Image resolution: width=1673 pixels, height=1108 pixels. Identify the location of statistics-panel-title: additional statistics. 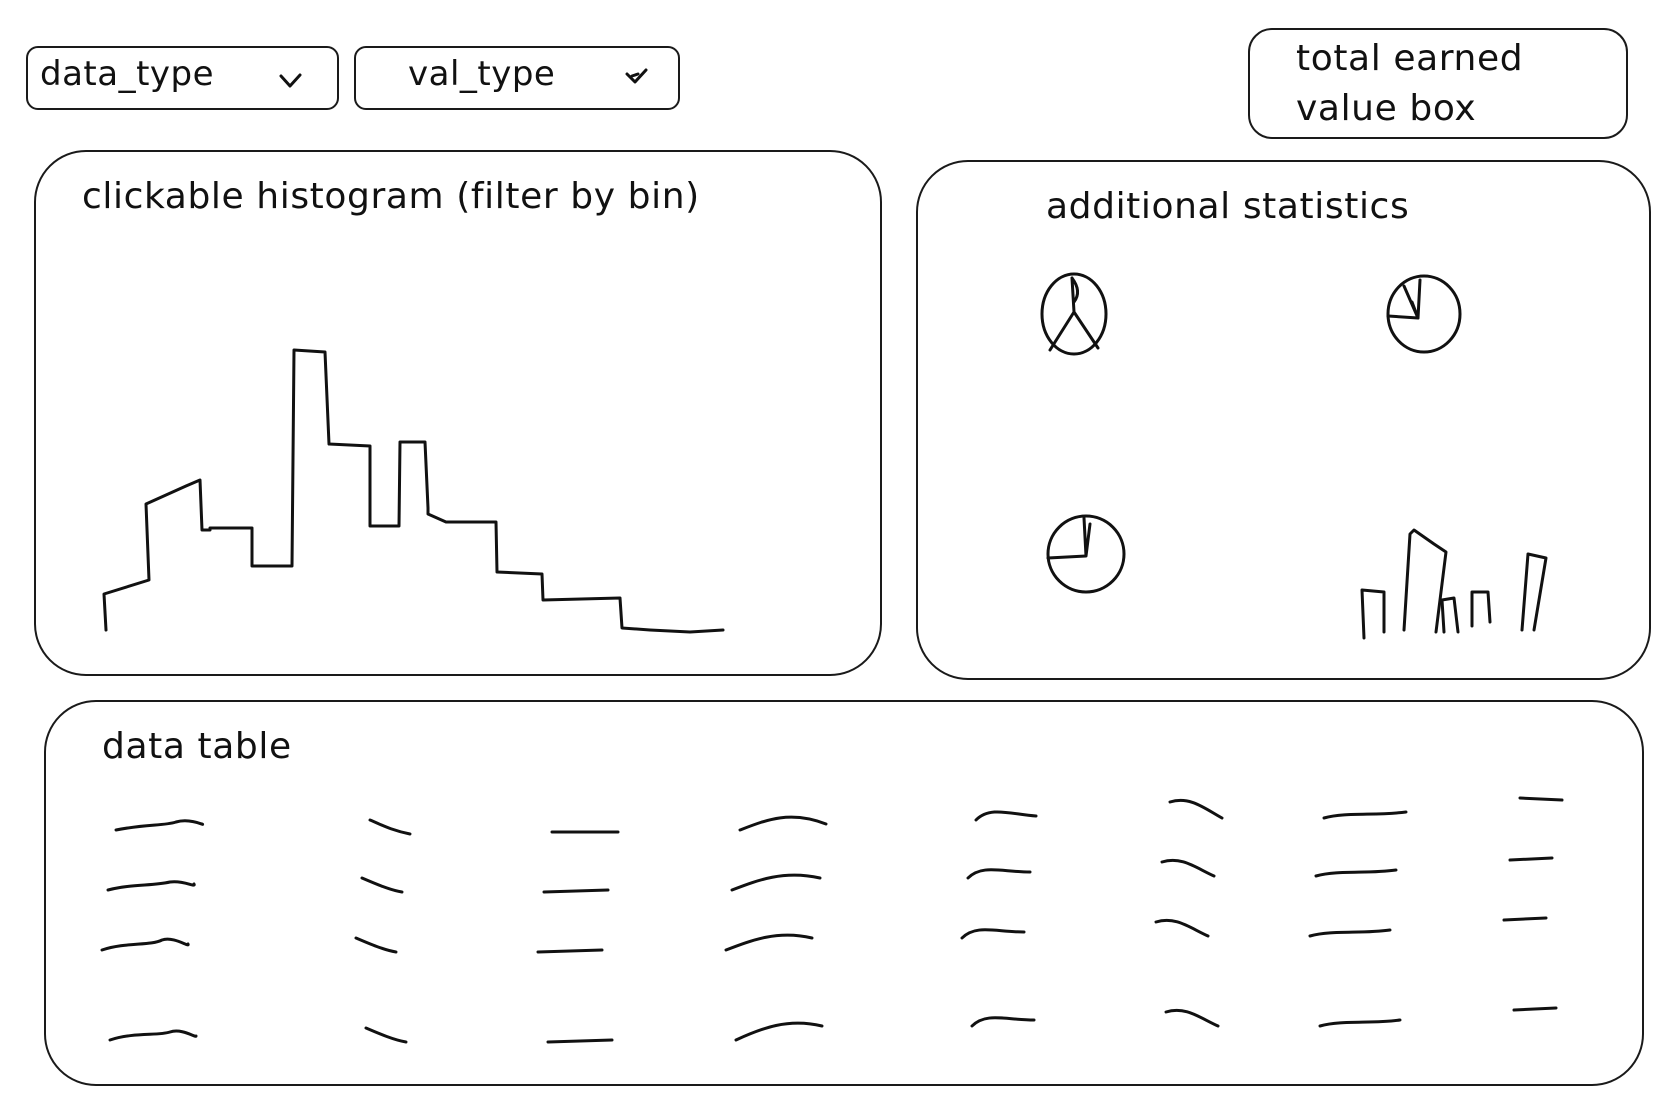
(1228, 206).